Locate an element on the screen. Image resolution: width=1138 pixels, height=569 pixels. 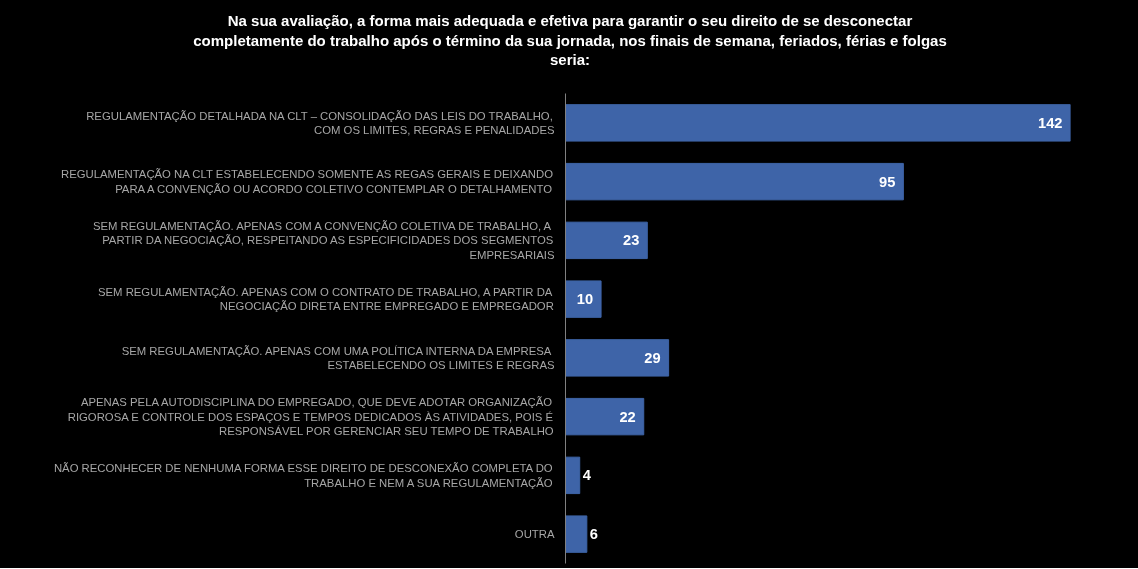
chart-title: Na sua avaliação, a forma mais adequada e efetiva para garantir o seu direito de se desconectar completamente do trabalho após o término da sua jornada, nos finais de semana, feriados, férias e folgas seria: is located at coordinates (570, 40).